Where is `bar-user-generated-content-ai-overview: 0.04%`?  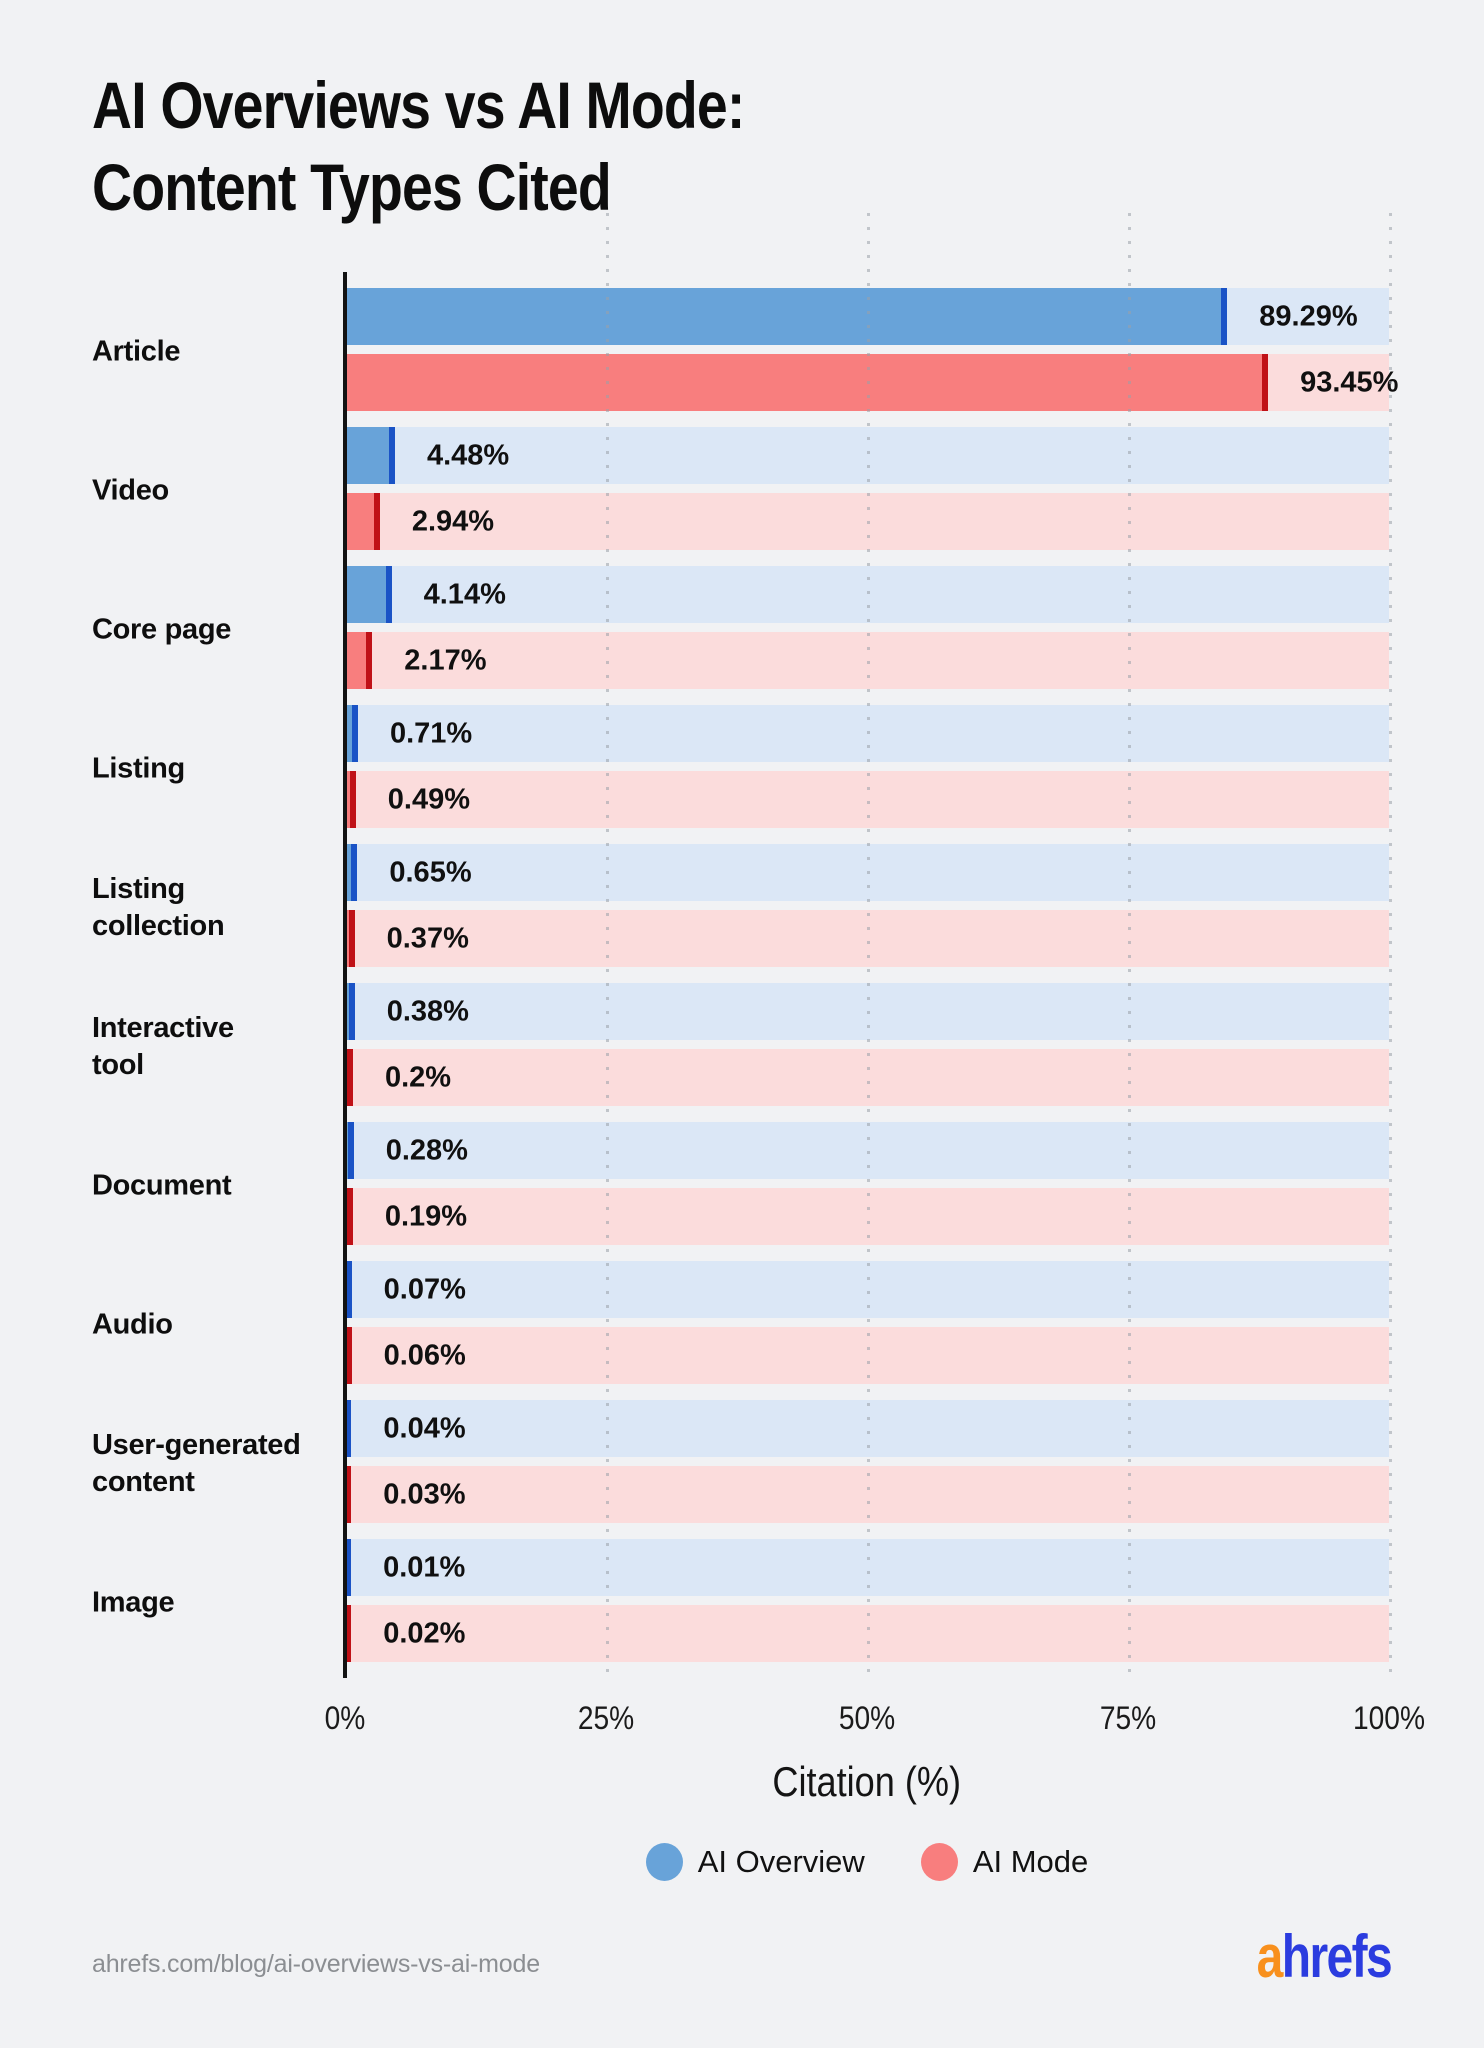 bar-user-generated-content-ai-overview: 0.04% is located at coordinates (867, 1428).